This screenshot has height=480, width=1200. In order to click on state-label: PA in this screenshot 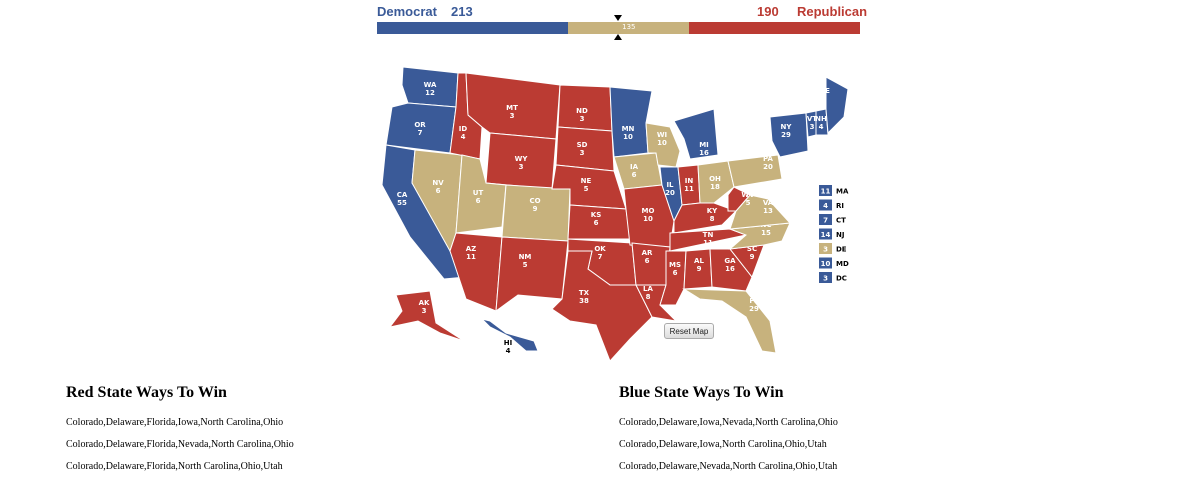, I will do `click(768, 159)`.